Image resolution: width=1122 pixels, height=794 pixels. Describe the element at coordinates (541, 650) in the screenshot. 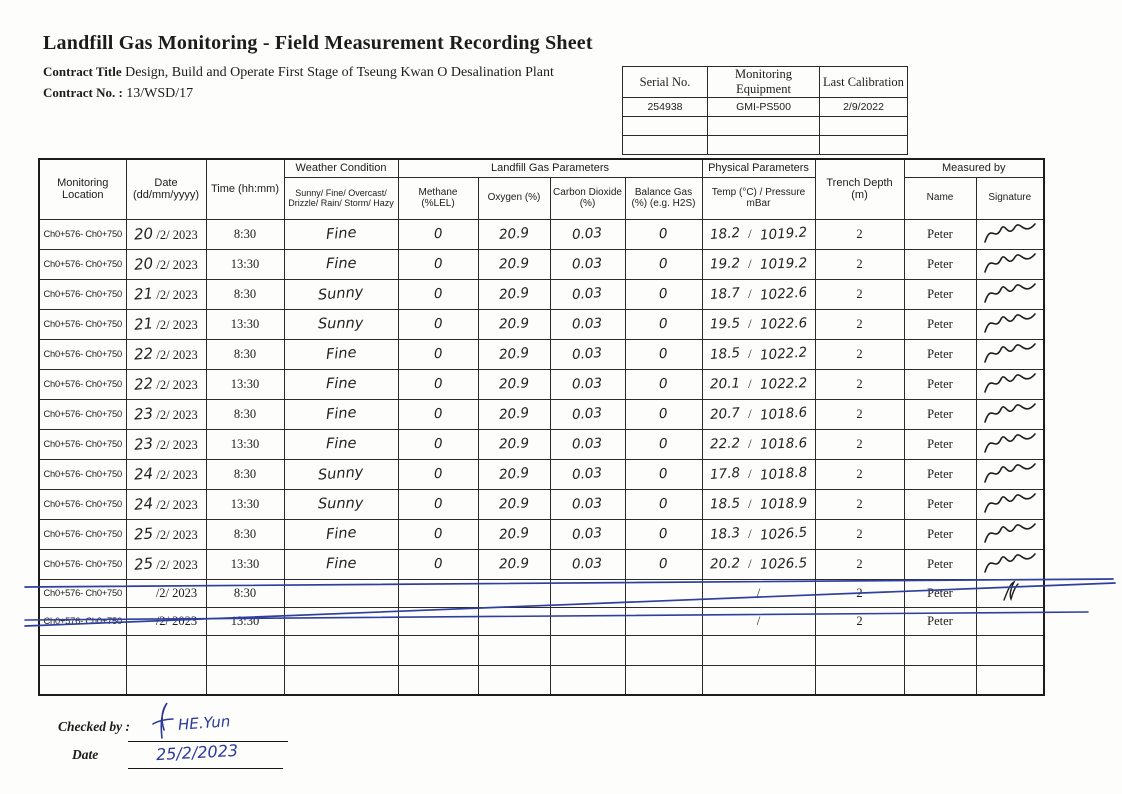

I see `record-row` at that location.